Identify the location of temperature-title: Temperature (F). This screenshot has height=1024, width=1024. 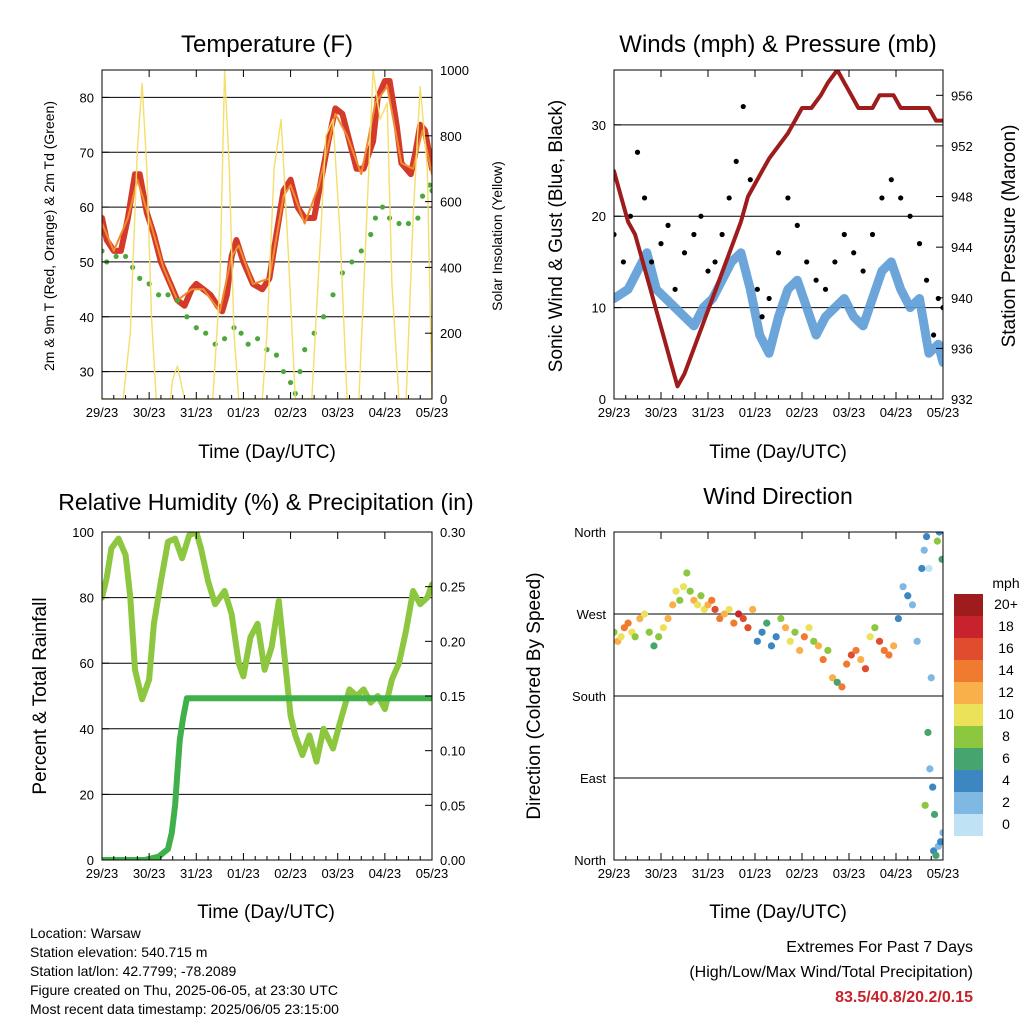
(267, 44).